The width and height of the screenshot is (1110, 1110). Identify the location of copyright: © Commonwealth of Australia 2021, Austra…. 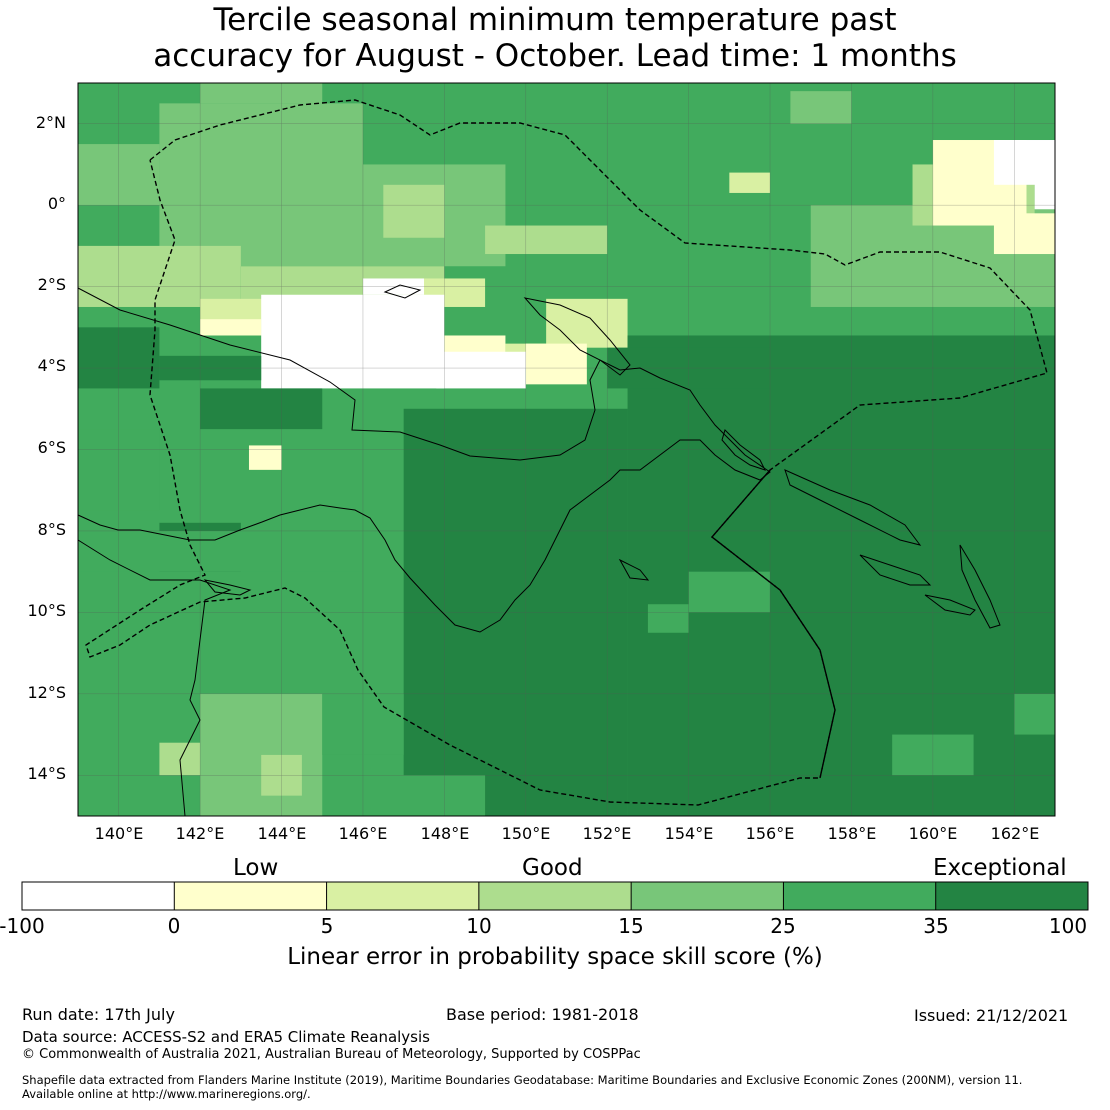
(331, 1054).